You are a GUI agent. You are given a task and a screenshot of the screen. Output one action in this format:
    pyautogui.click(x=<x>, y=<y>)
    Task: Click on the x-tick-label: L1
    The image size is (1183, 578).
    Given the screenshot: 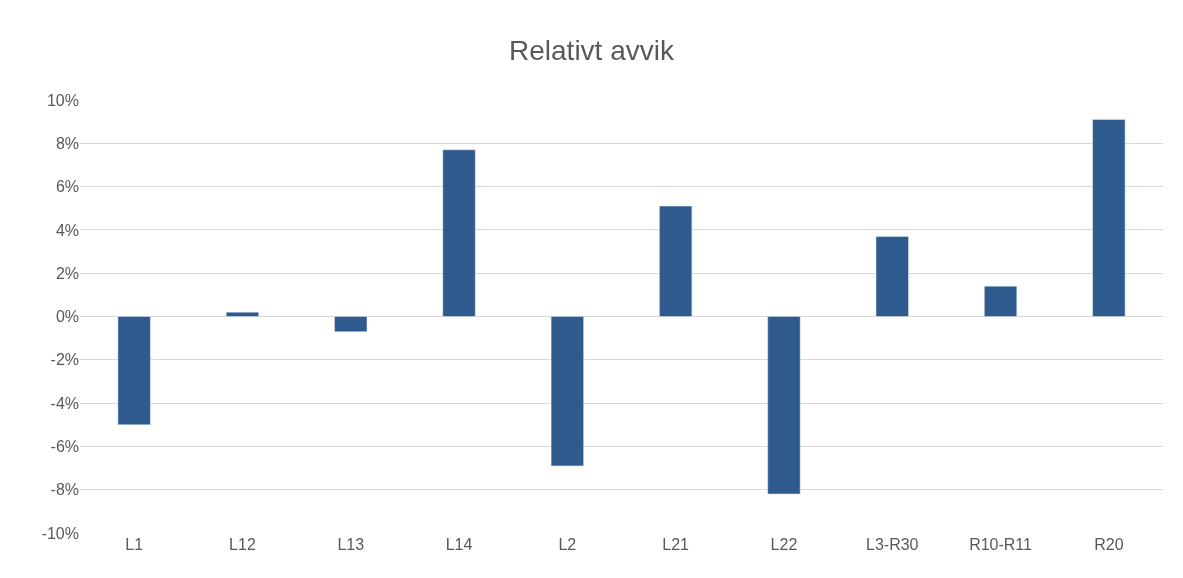 What is the action you would take?
    pyautogui.click(x=134, y=544)
    